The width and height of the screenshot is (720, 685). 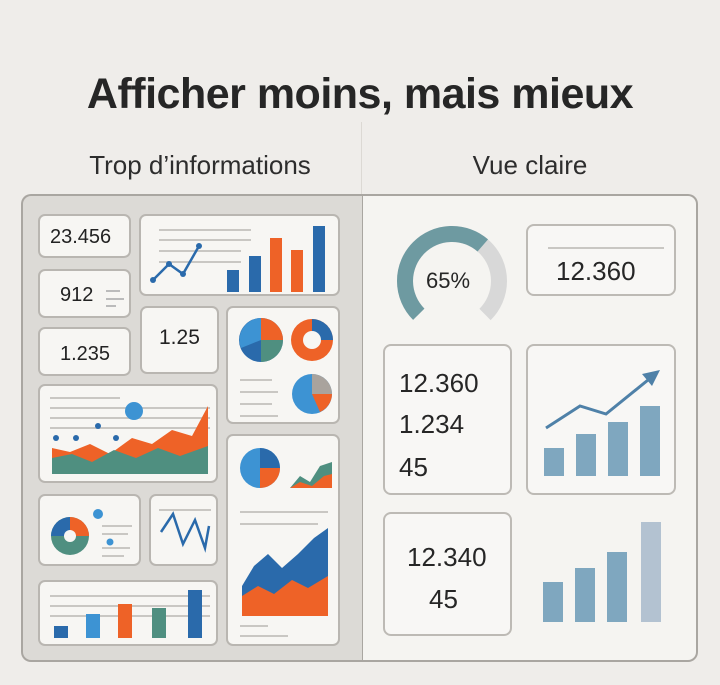 I want to click on stats-card-1: 12.360 1.234 45, so click(x=447, y=419).